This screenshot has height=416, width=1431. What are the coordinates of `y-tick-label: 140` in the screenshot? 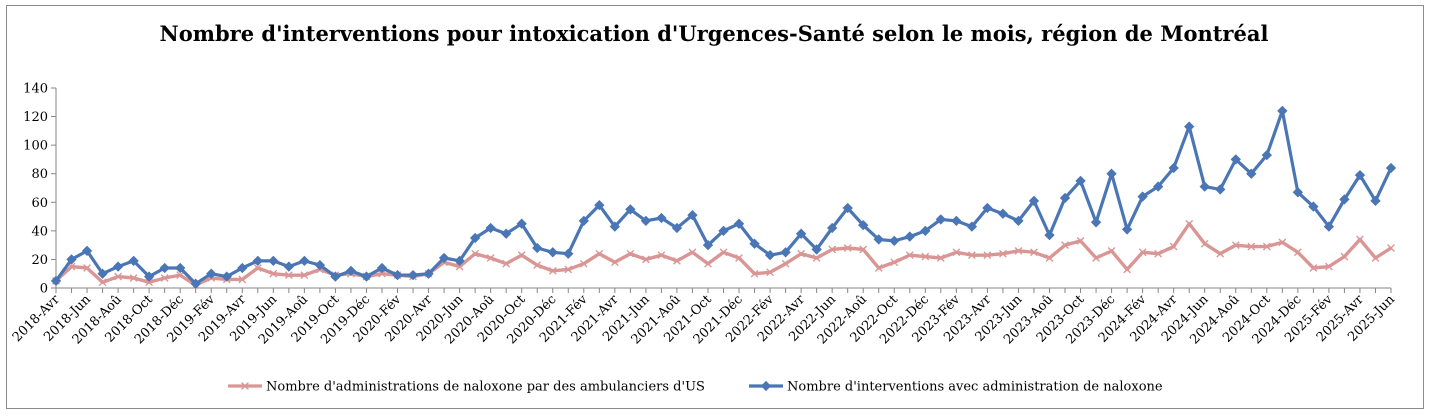 It's located at (35, 89).